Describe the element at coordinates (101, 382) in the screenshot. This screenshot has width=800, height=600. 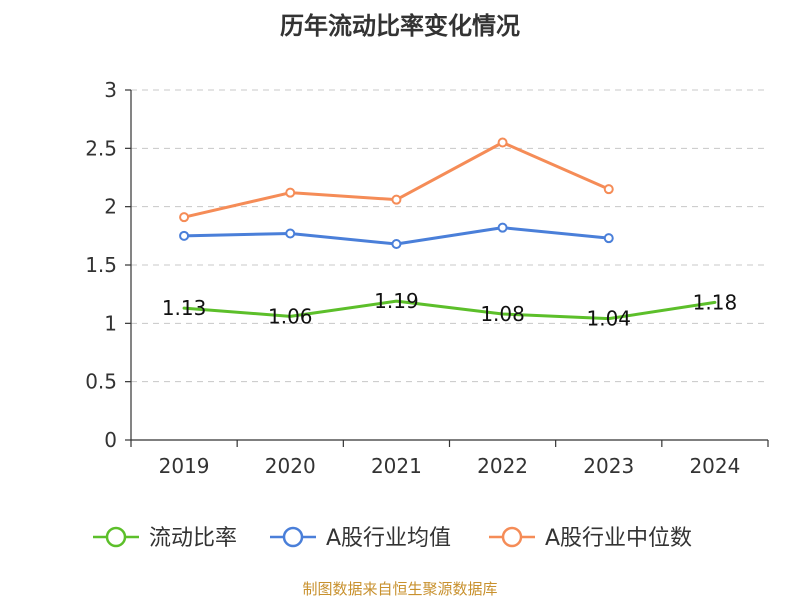
I see `y-tick-label: 0.5` at that location.